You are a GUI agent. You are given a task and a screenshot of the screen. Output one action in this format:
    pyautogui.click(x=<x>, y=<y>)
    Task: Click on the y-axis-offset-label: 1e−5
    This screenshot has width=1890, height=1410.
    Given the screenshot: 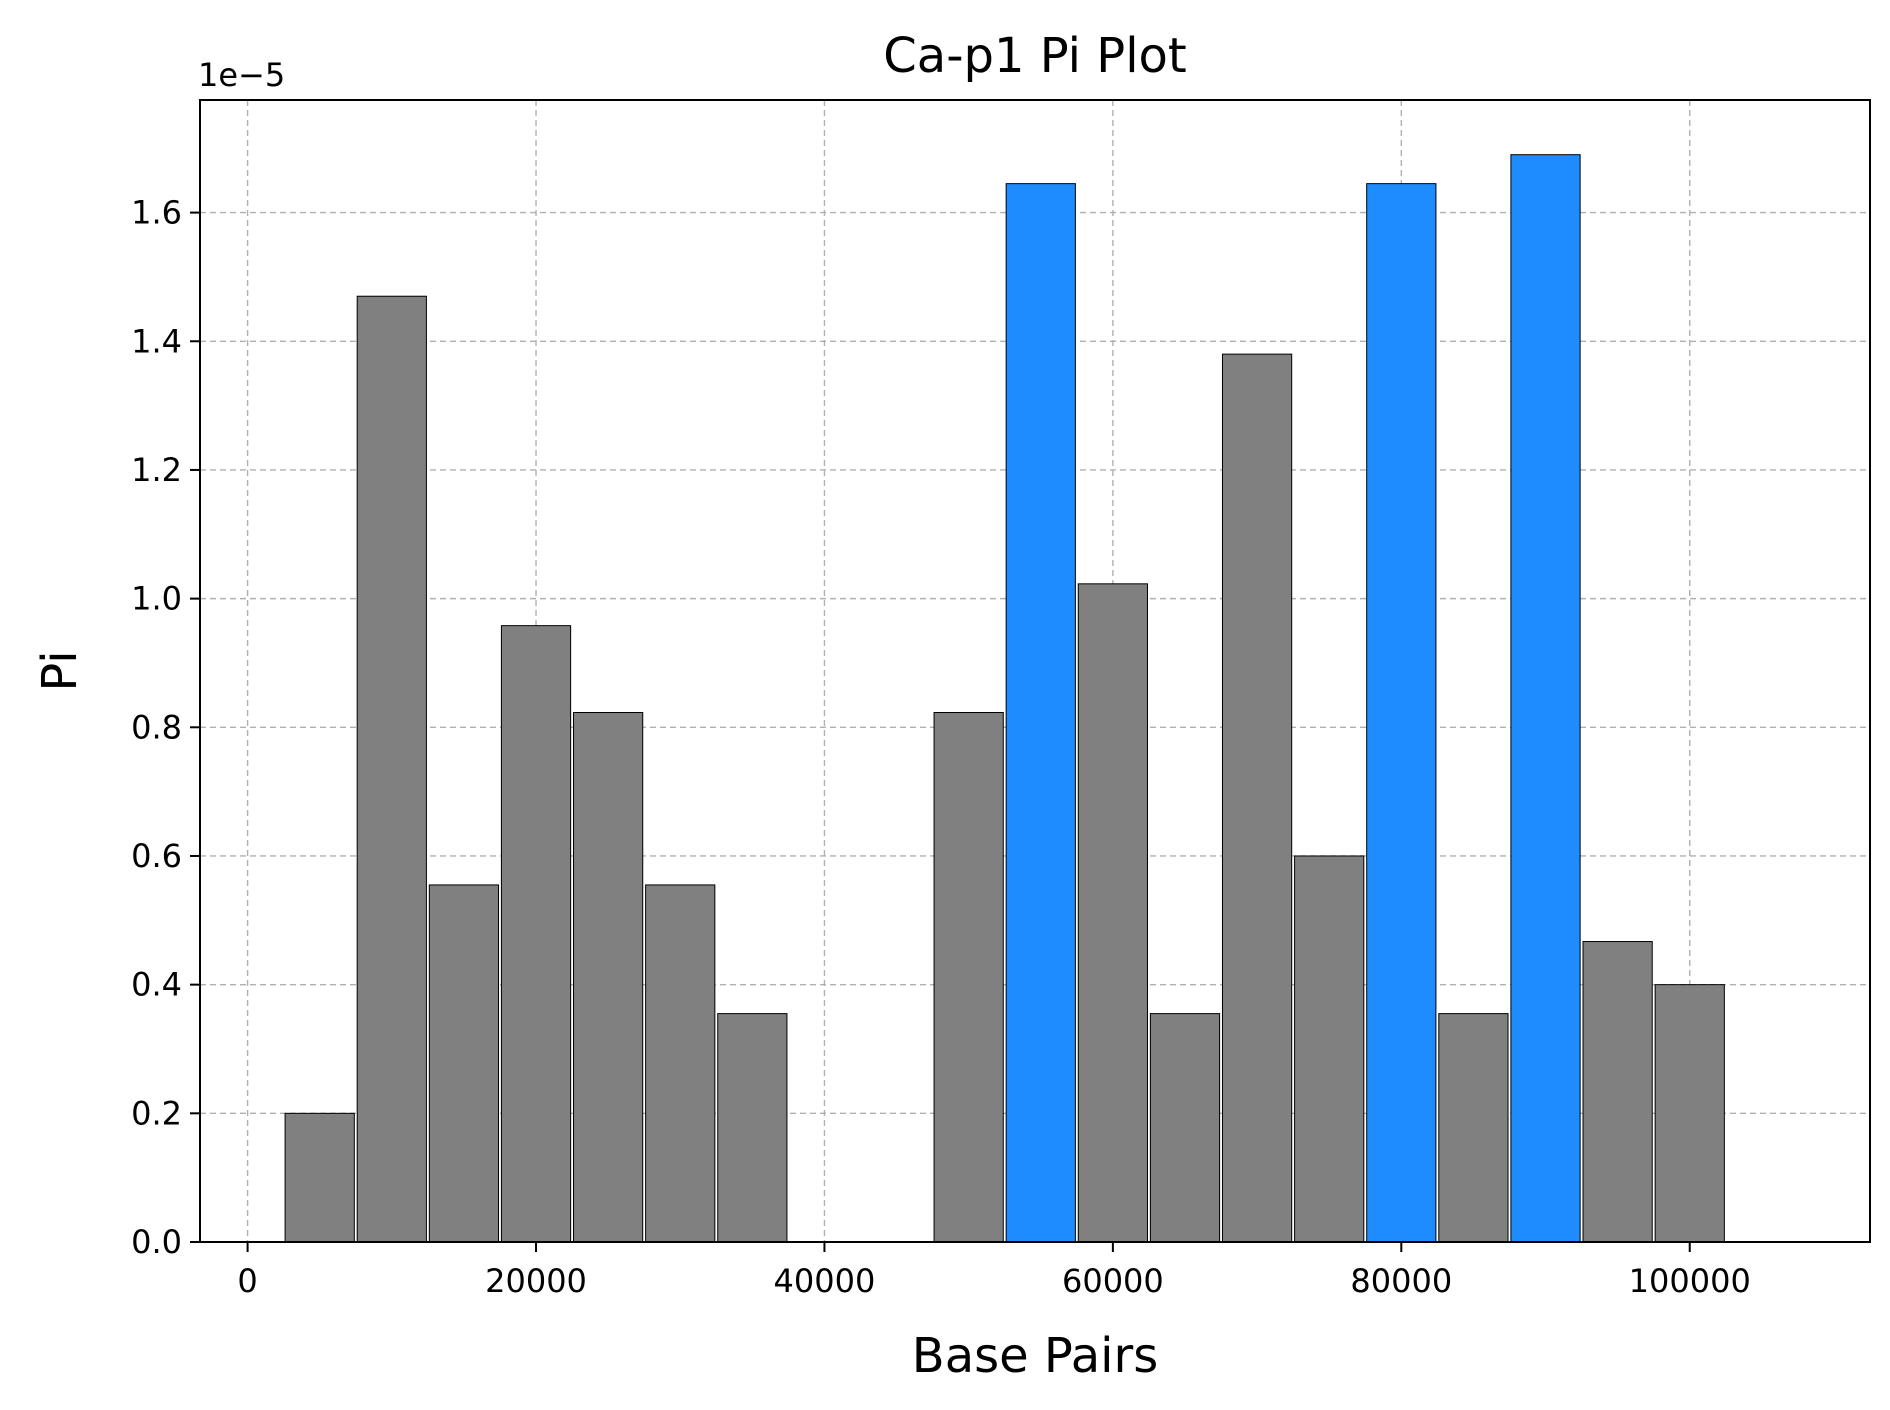 What is the action you would take?
    pyautogui.click(x=241, y=75)
    